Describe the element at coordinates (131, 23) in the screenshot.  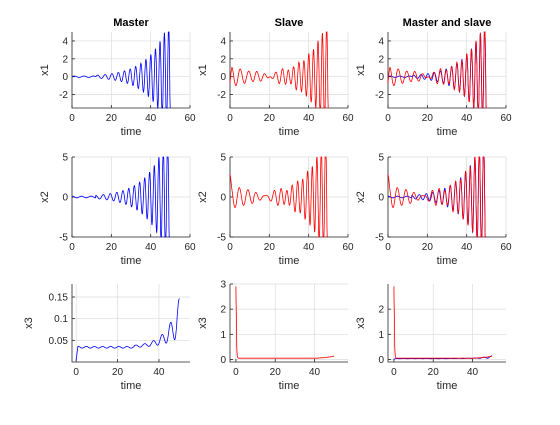
I see `subplot-title: Master` at that location.